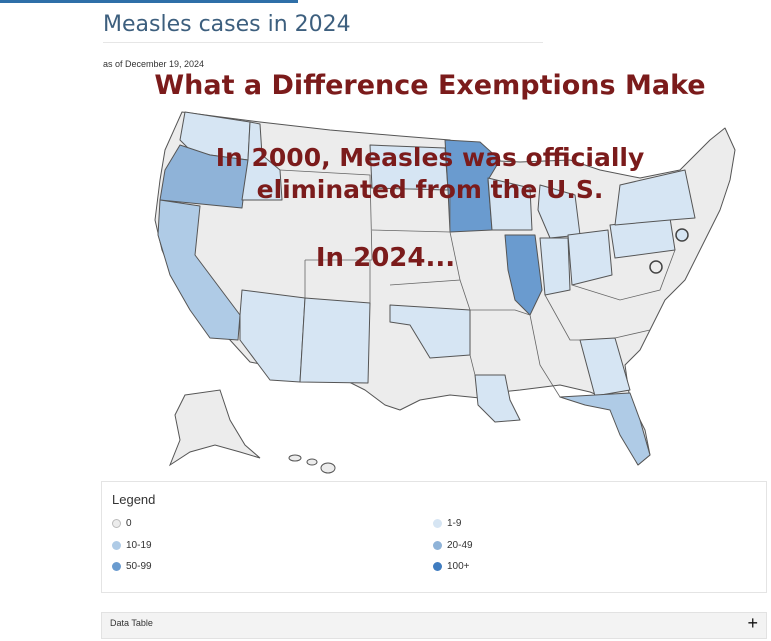  I want to click on legend-label: 10-19, so click(139, 545).